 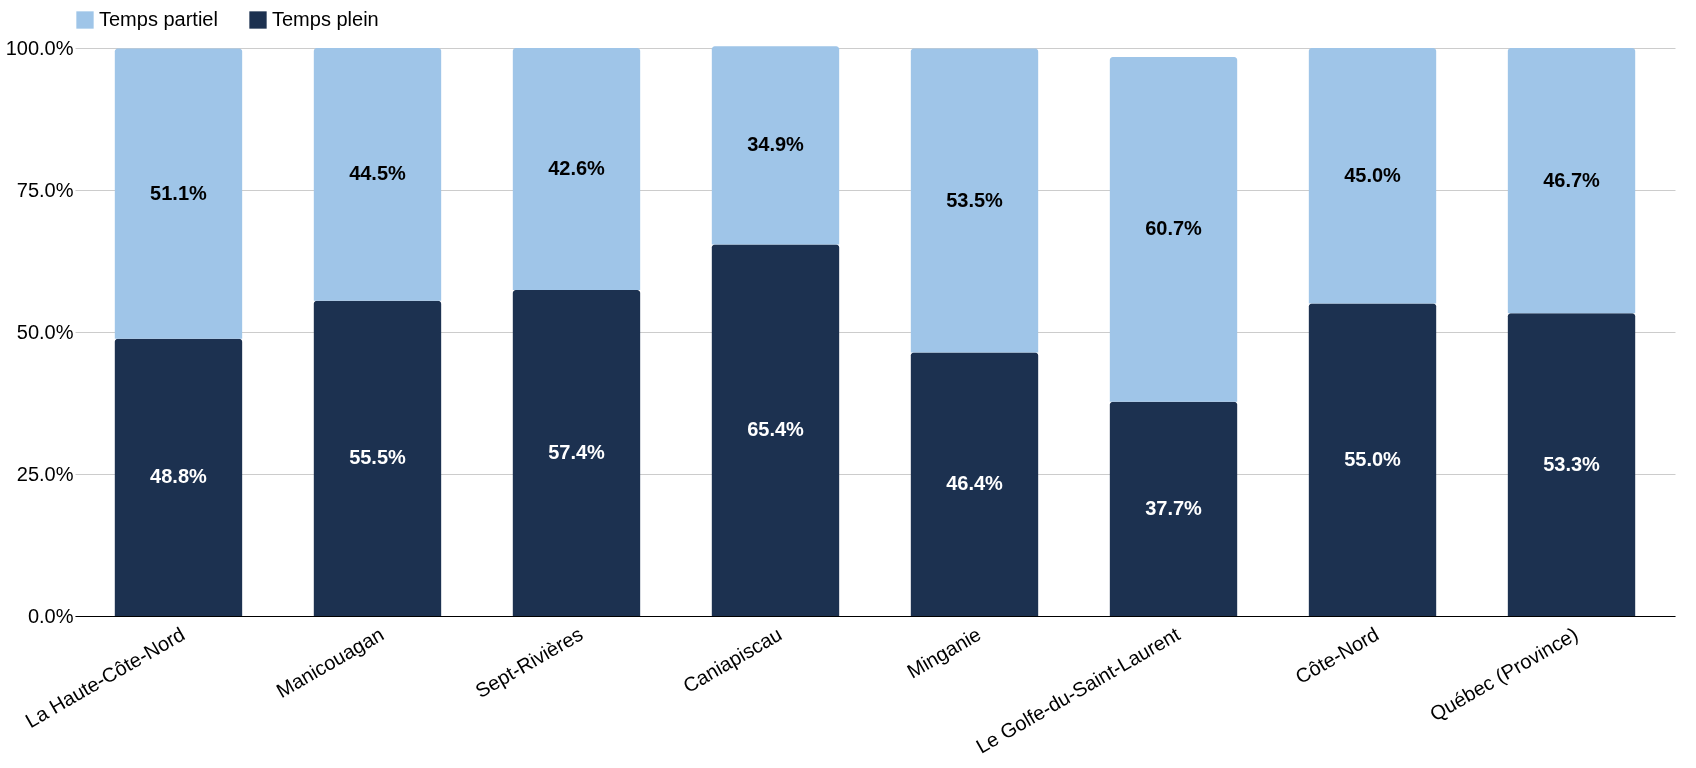 I want to click on data-label: 60.7%, so click(x=1174, y=228).